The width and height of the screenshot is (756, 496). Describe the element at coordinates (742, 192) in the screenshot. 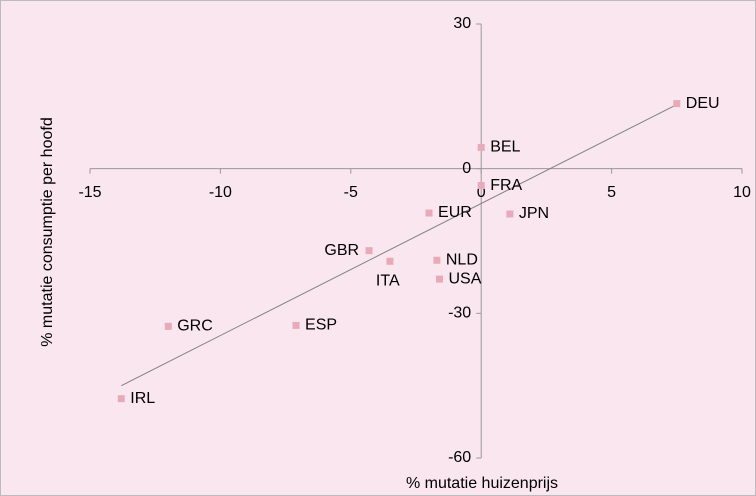

I see `x-tick-label: 10` at that location.